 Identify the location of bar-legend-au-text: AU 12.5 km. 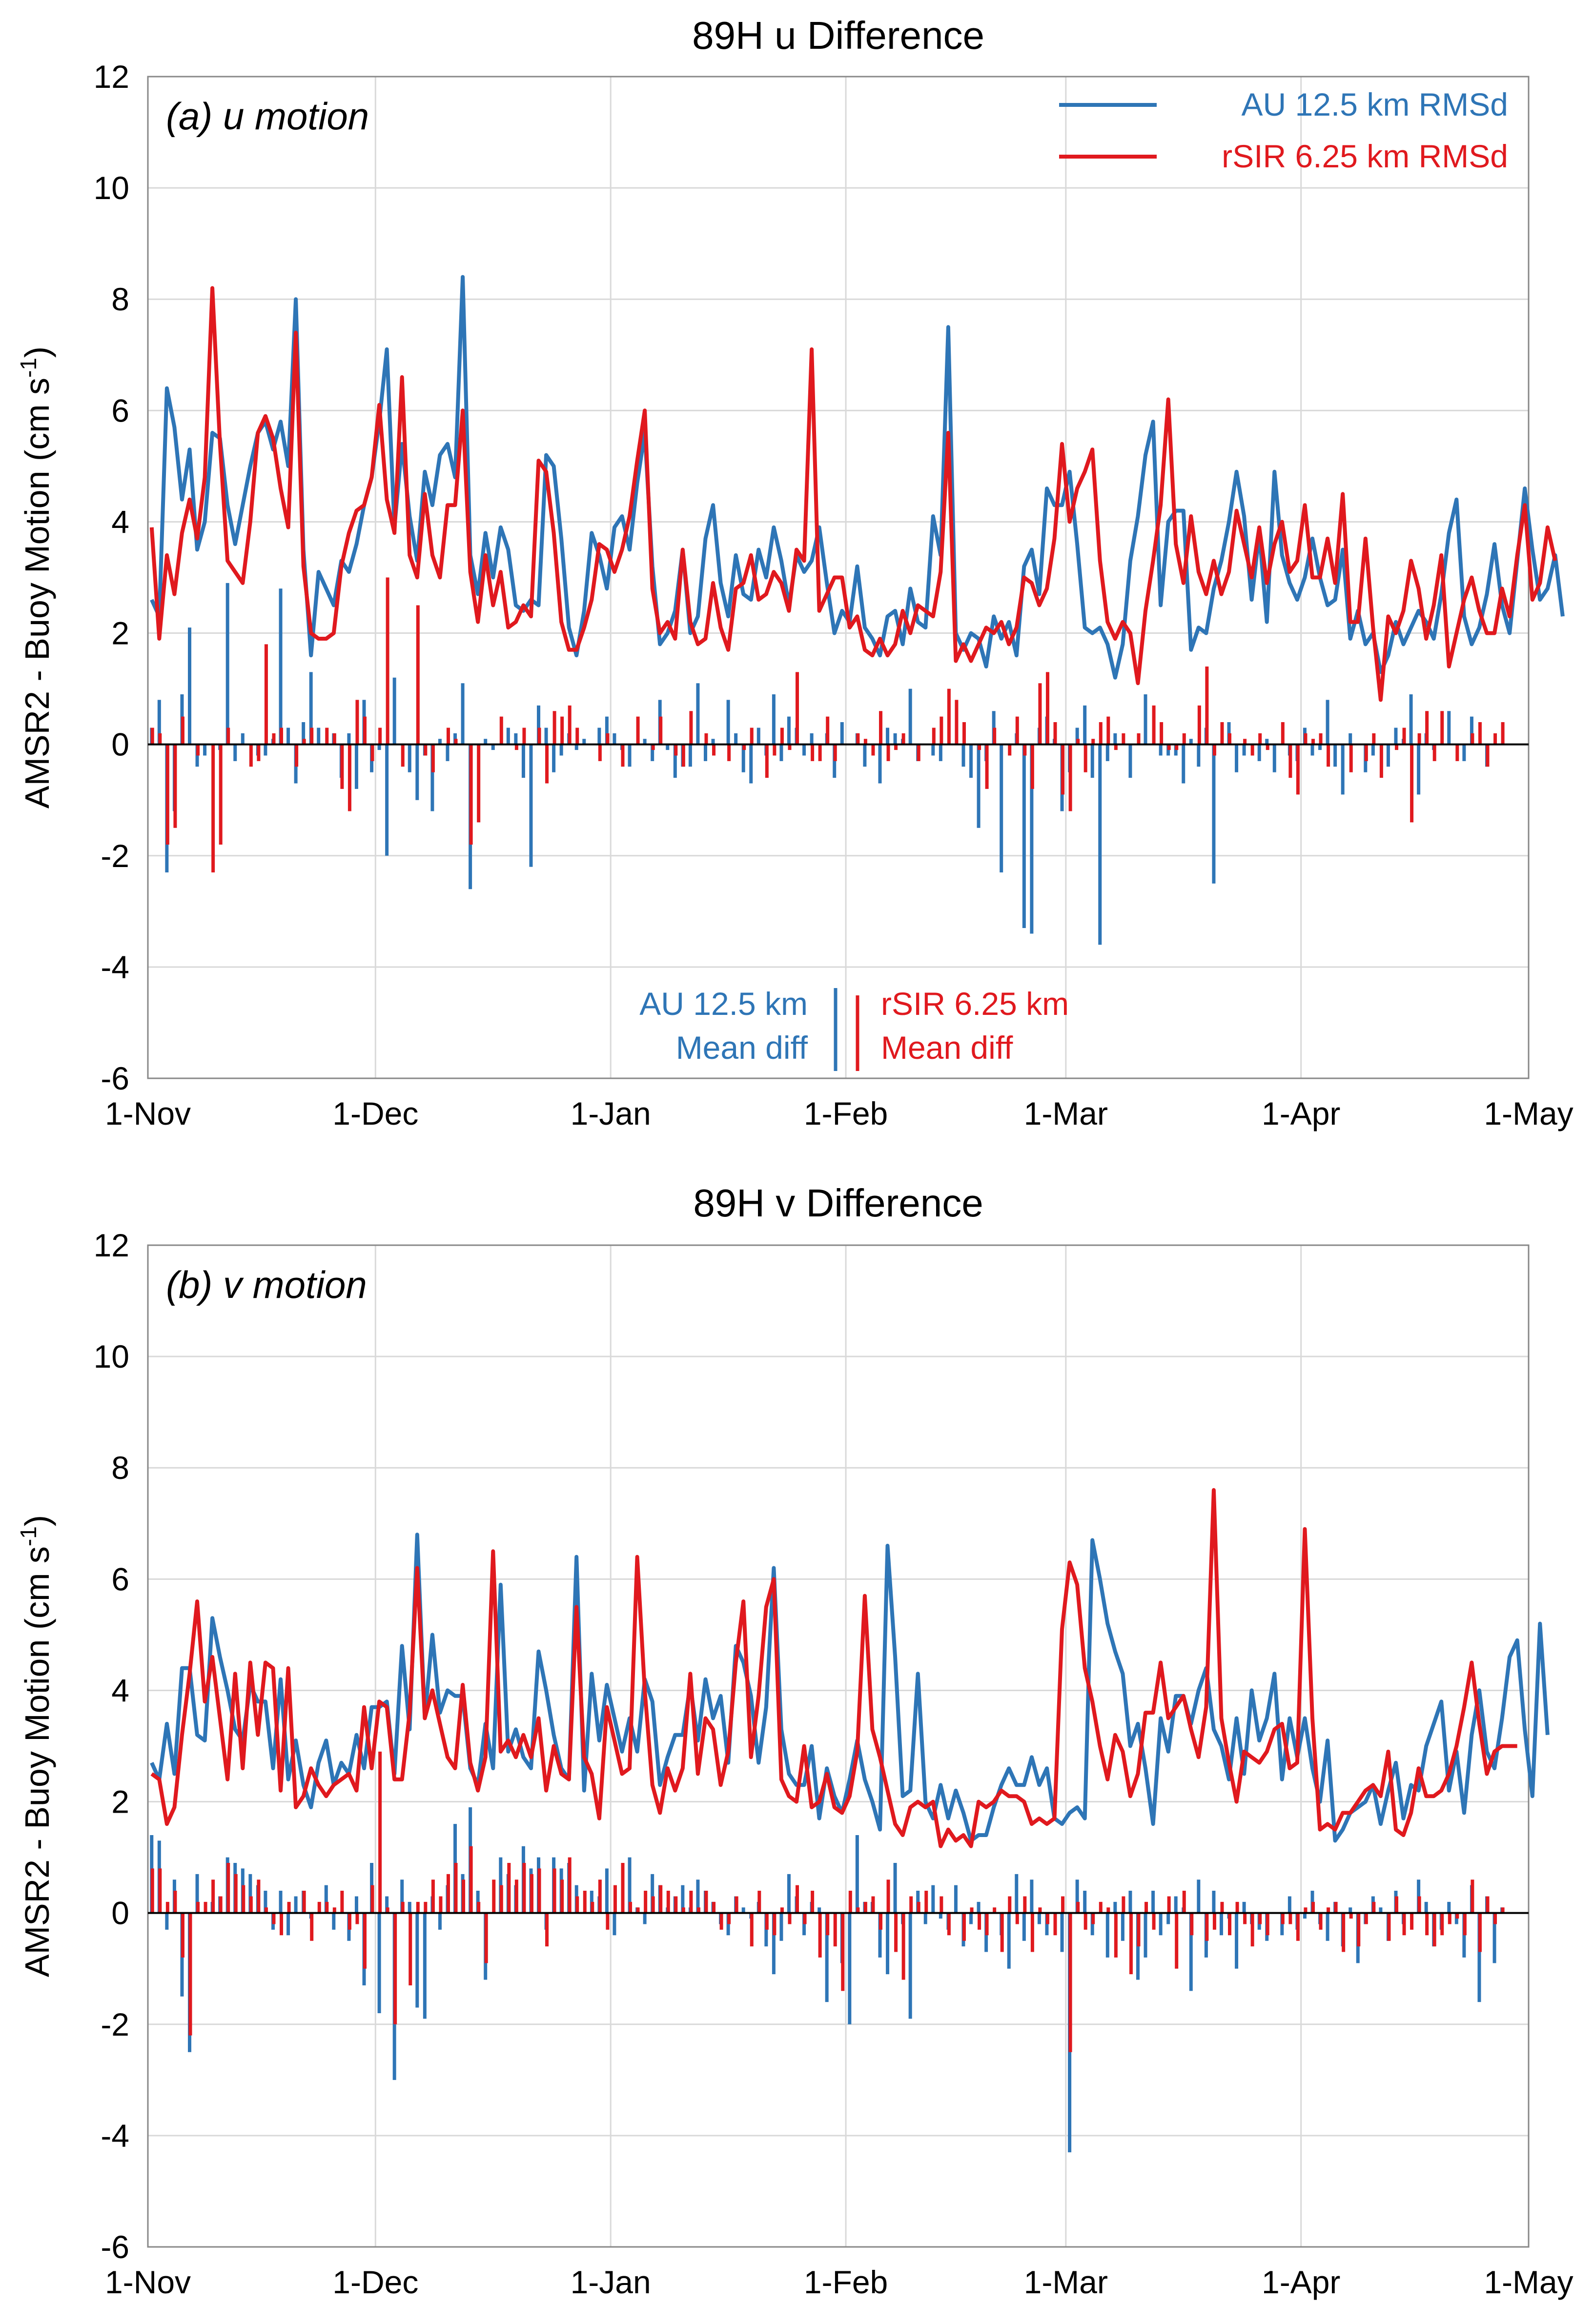
(723, 1004).